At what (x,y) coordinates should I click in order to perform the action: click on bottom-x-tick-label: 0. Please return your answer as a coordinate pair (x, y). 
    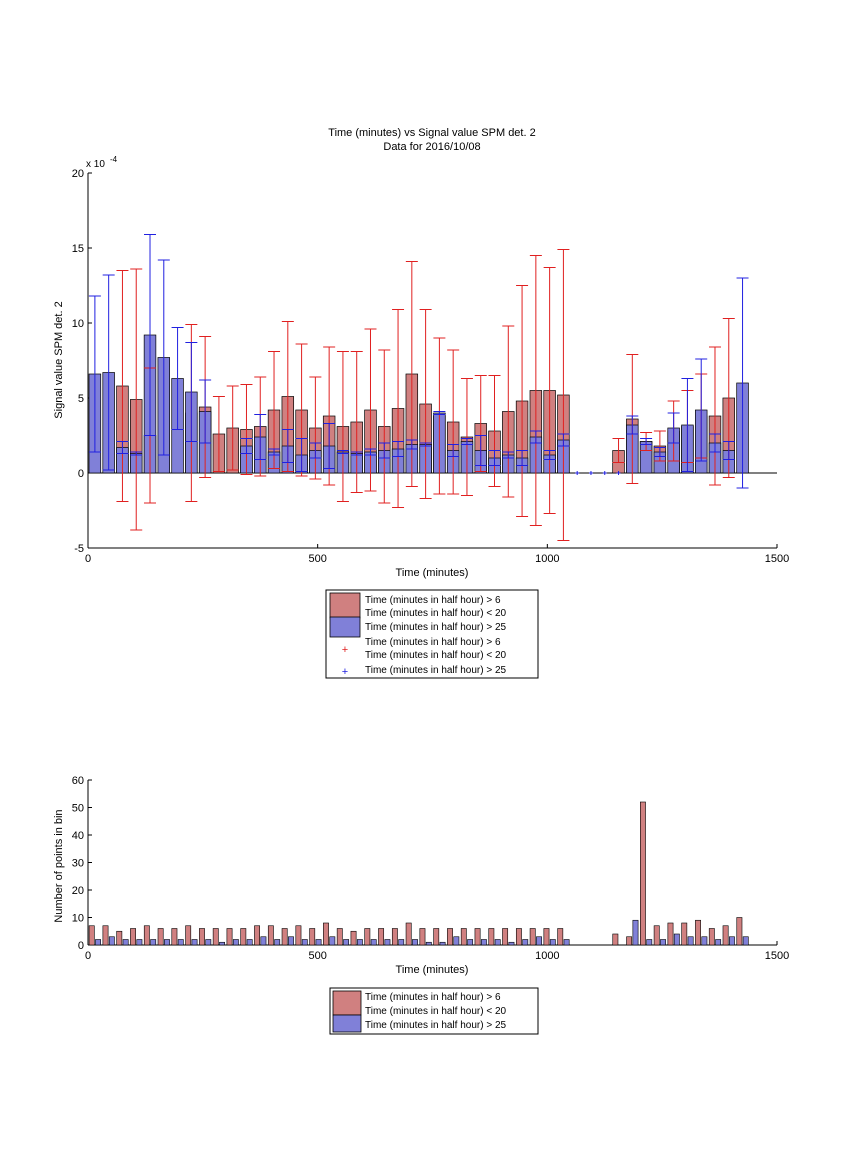
    Looking at the image, I should click on (88, 956).